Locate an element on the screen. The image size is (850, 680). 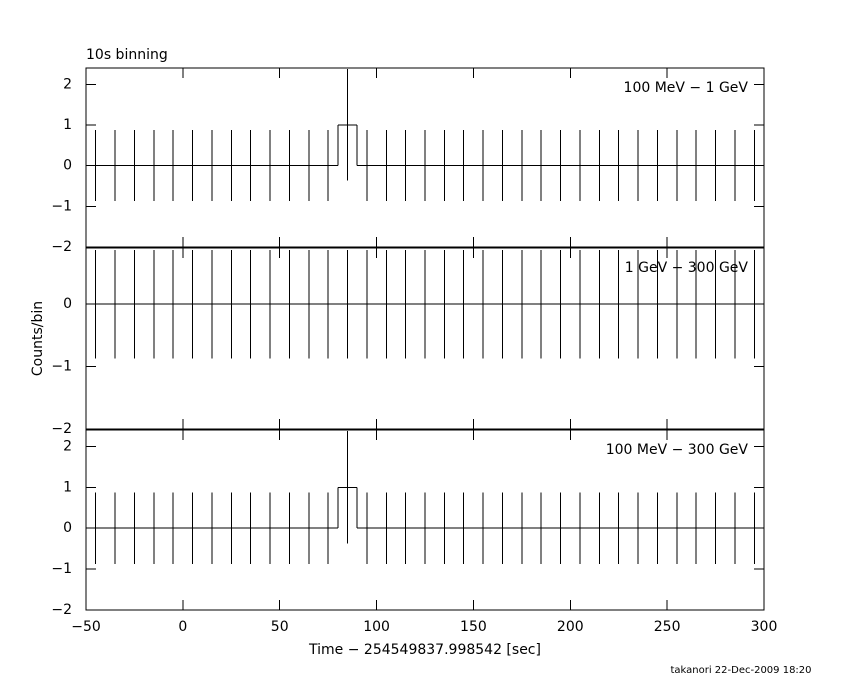
band-label: 100 MeV − 1 GeV is located at coordinates (686, 88).